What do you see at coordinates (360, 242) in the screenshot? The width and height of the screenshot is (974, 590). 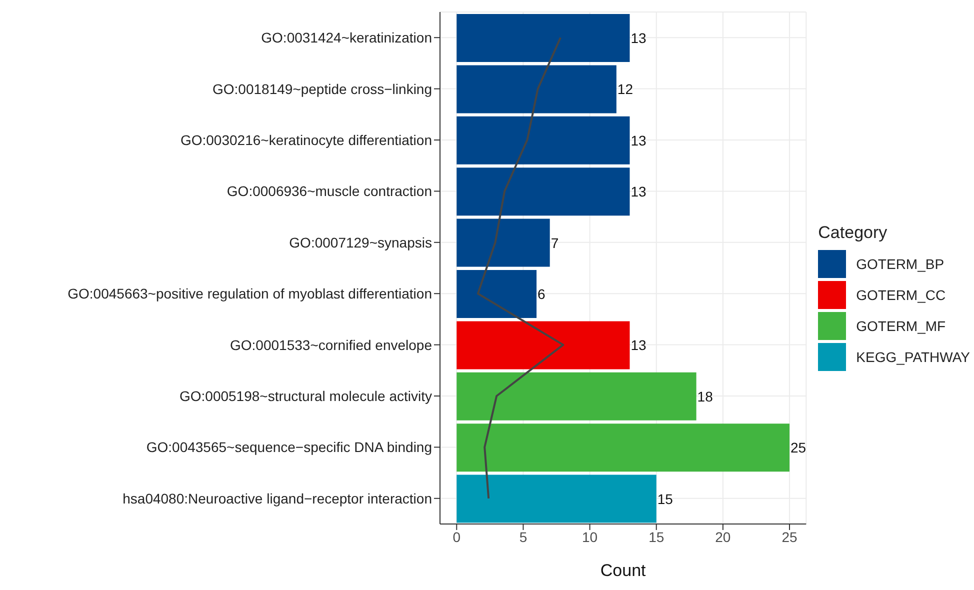 I see `y-tick-label: GO:0007129~synapsis` at bounding box center [360, 242].